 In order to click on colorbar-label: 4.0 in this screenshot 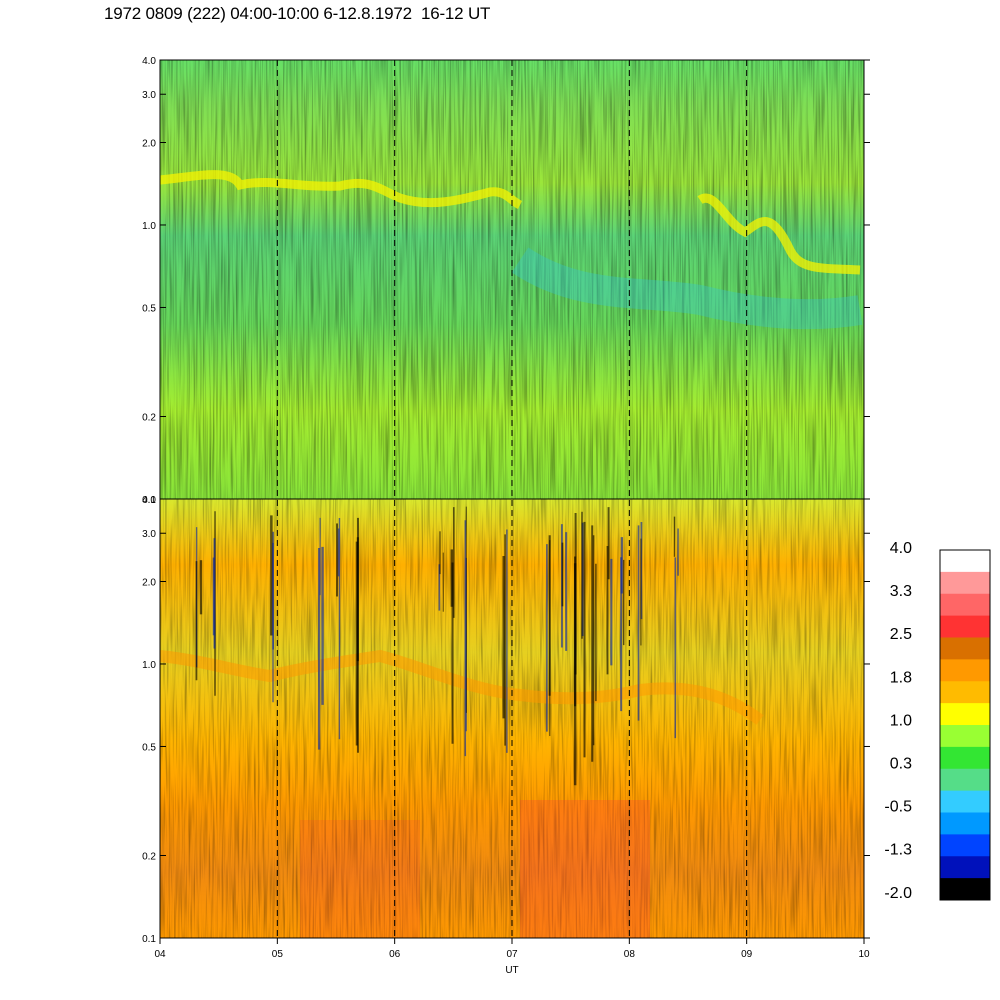, I will do `click(901, 548)`.